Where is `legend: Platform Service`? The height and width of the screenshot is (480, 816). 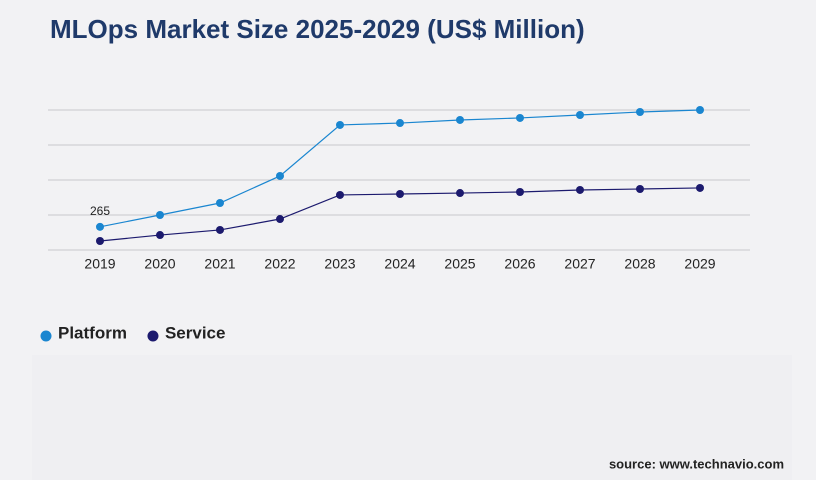 legend: Platform Service is located at coordinates (133, 332).